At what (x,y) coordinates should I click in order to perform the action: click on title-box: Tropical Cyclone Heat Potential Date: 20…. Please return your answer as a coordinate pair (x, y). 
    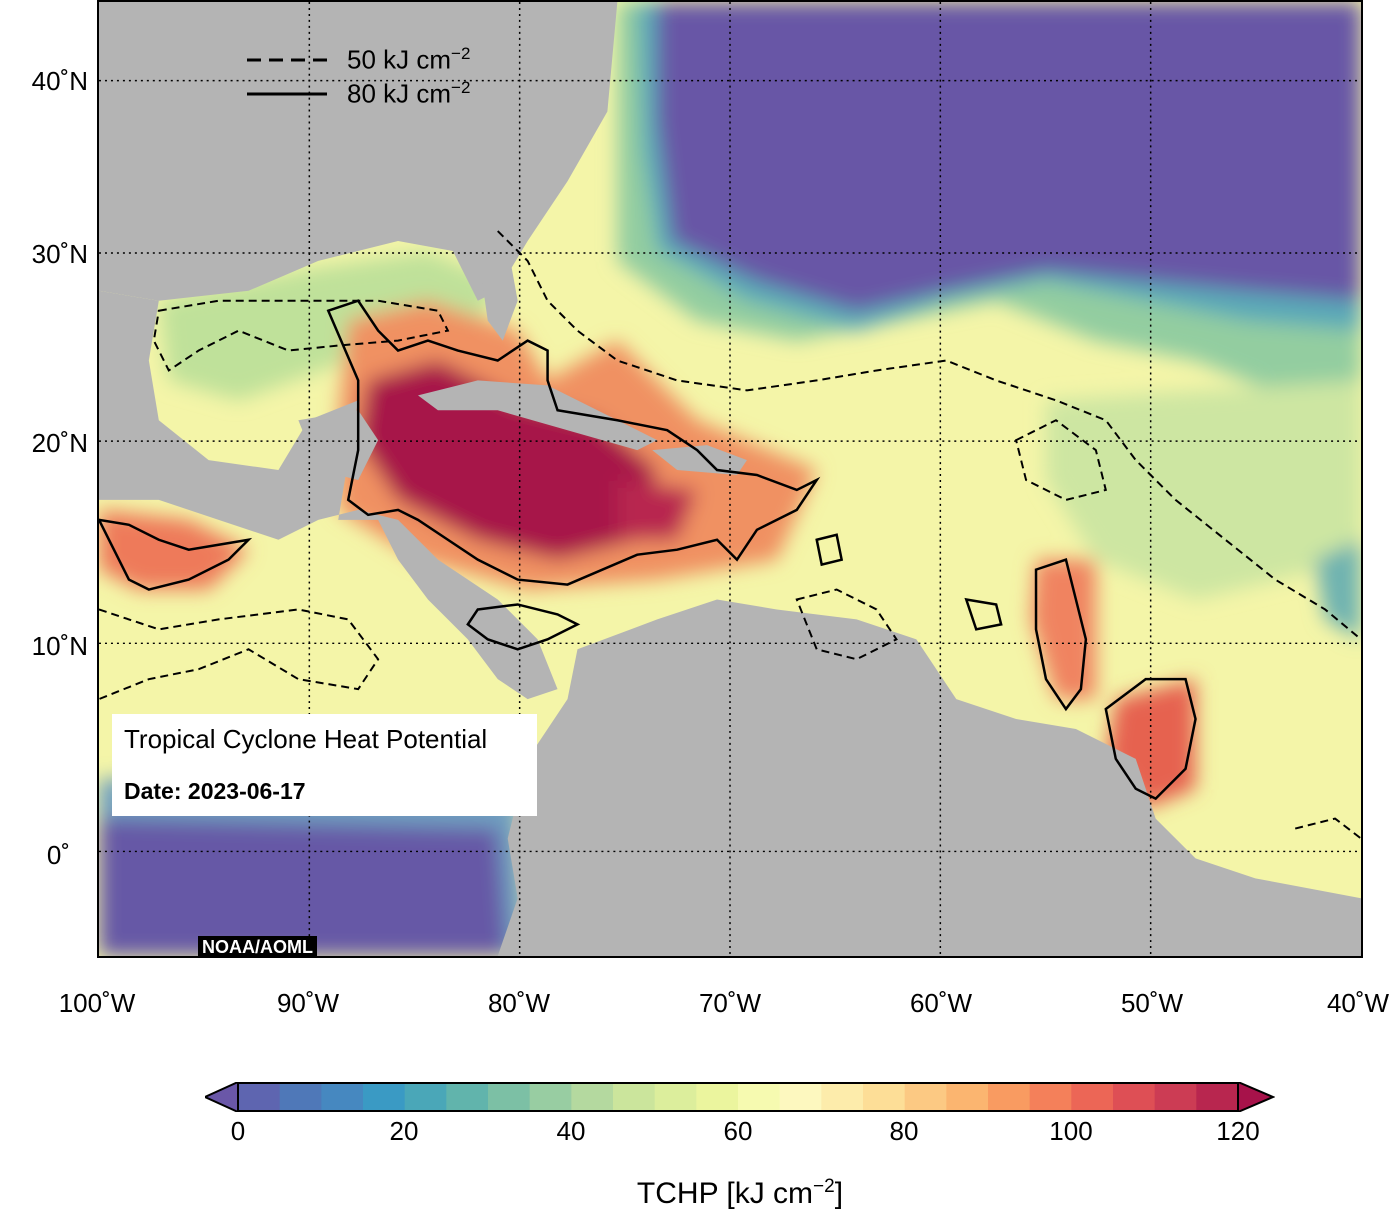
    Looking at the image, I should click on (324, 765).